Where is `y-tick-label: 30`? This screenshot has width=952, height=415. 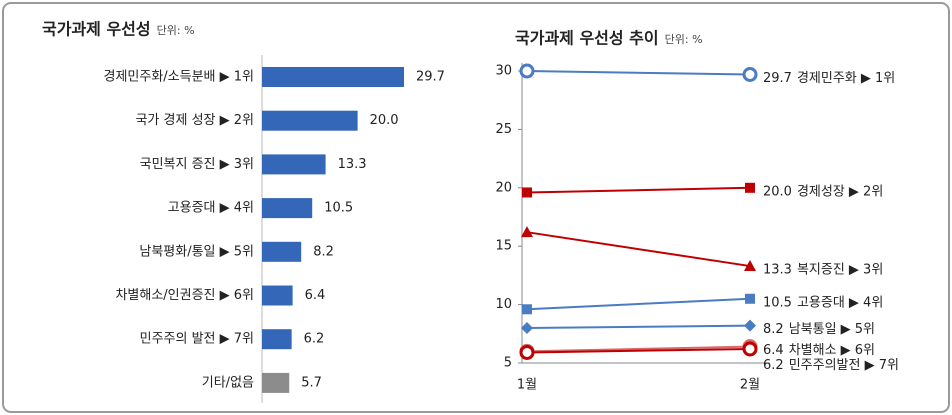
y-tick-label: 30 is located at coordinates (503, 71).